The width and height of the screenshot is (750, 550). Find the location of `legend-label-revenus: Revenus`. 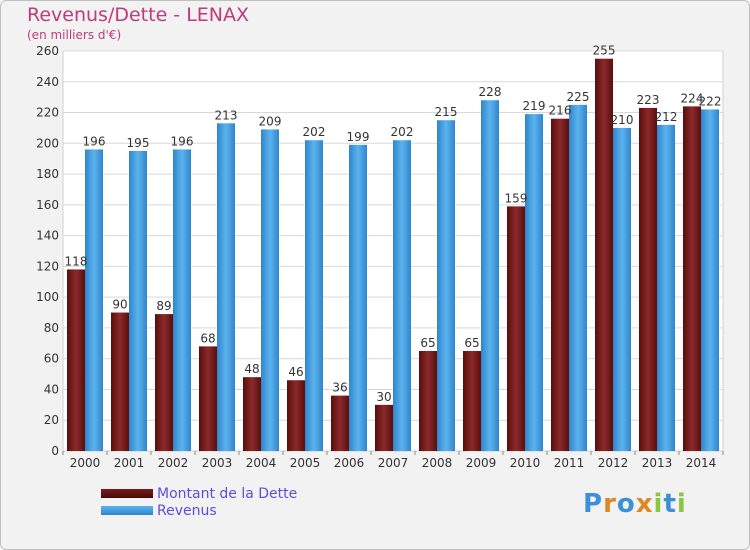

legend-label-revenus: Revenus is located at coordinates (187, 511).